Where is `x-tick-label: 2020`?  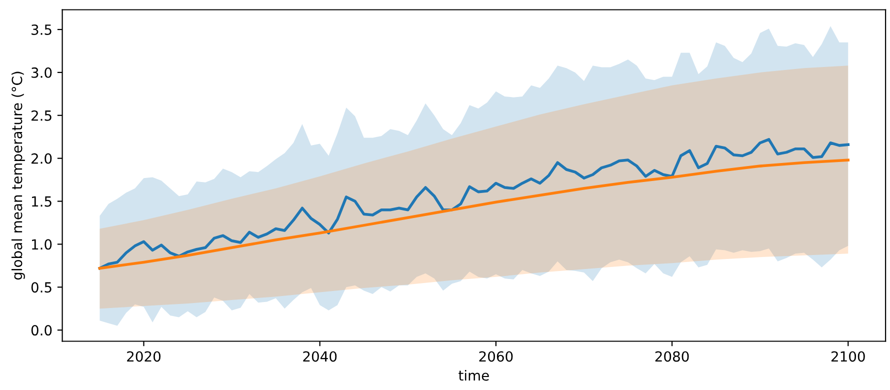 x-tick-label: 2020 is located at coordinates (143, 356).